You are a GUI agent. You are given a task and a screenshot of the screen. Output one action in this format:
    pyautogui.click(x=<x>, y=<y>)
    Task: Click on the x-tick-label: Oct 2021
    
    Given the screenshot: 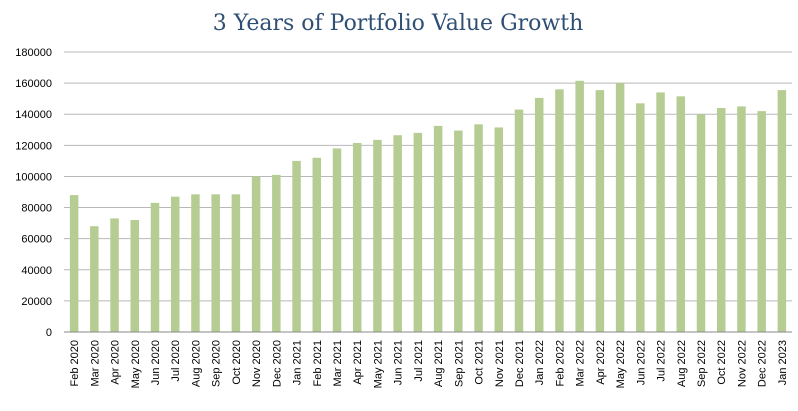 What is the action you would take?
    pyautogui.click(x=480, y=362)
    